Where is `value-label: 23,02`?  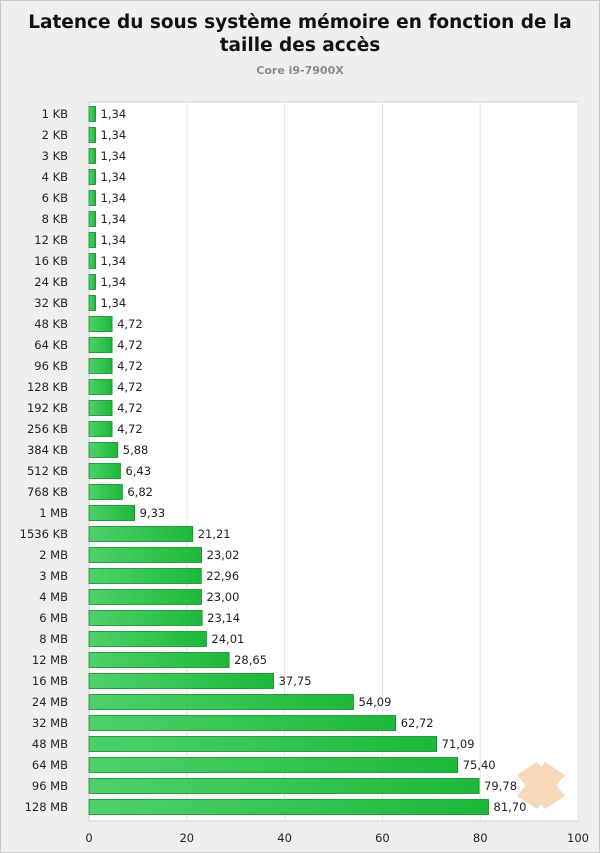 value-label: 23,02 is located at coordinates (223, 555).